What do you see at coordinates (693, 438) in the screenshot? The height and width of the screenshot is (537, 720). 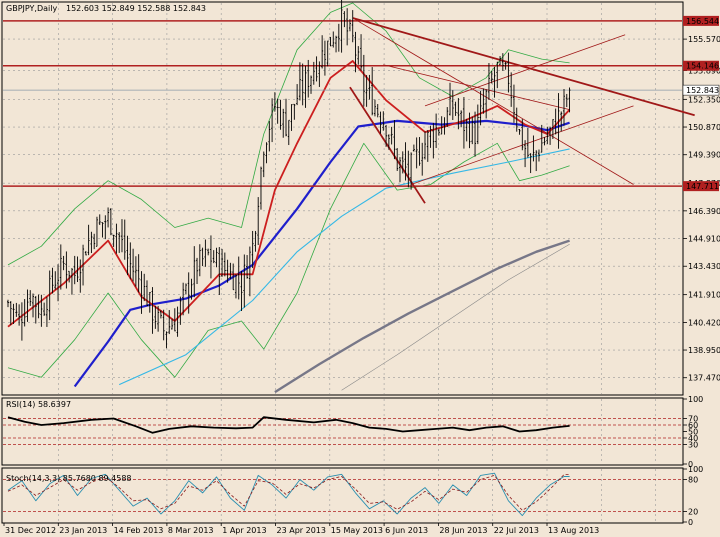 I see `rsi-tick-label: 40` at bounding box center [693, 438].